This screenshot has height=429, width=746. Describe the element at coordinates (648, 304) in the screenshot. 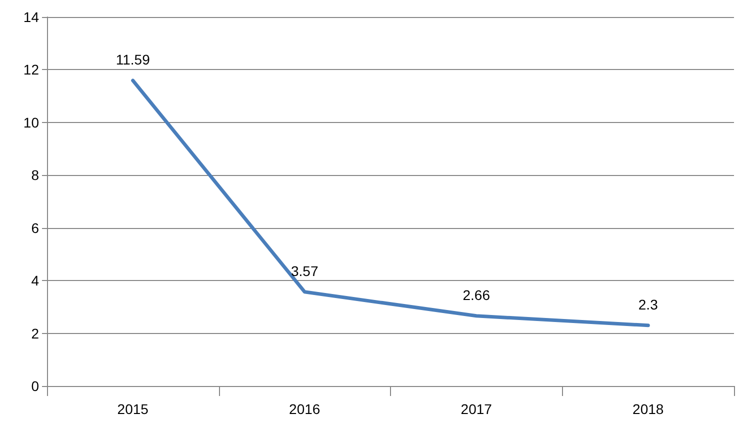

I see `data-label: 2.3` at that location.